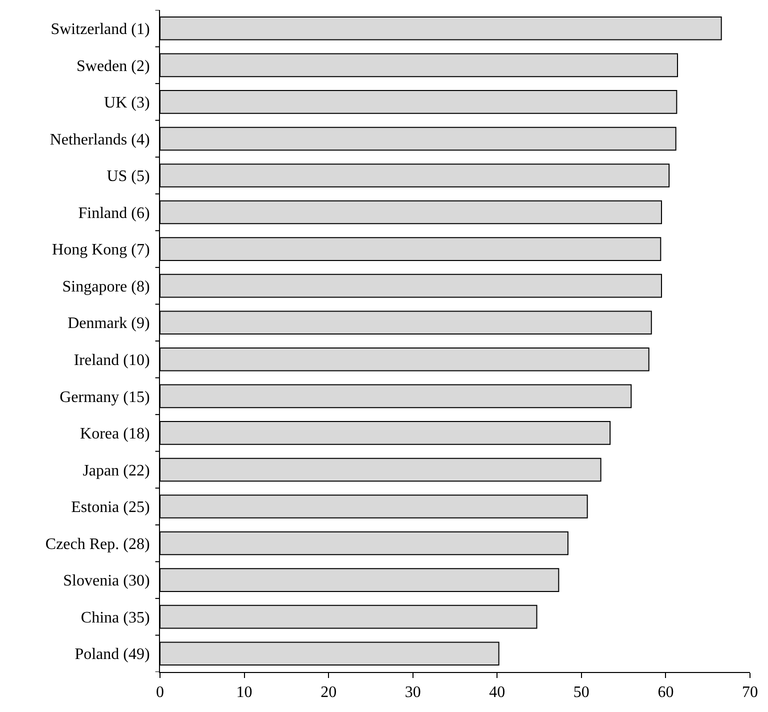 The height and width of the screenshot is (712, 768). Describe the element at coordinates (101, 250) in the screenshot. I see `y-tick-label: Hong Kong (7)` at that location.